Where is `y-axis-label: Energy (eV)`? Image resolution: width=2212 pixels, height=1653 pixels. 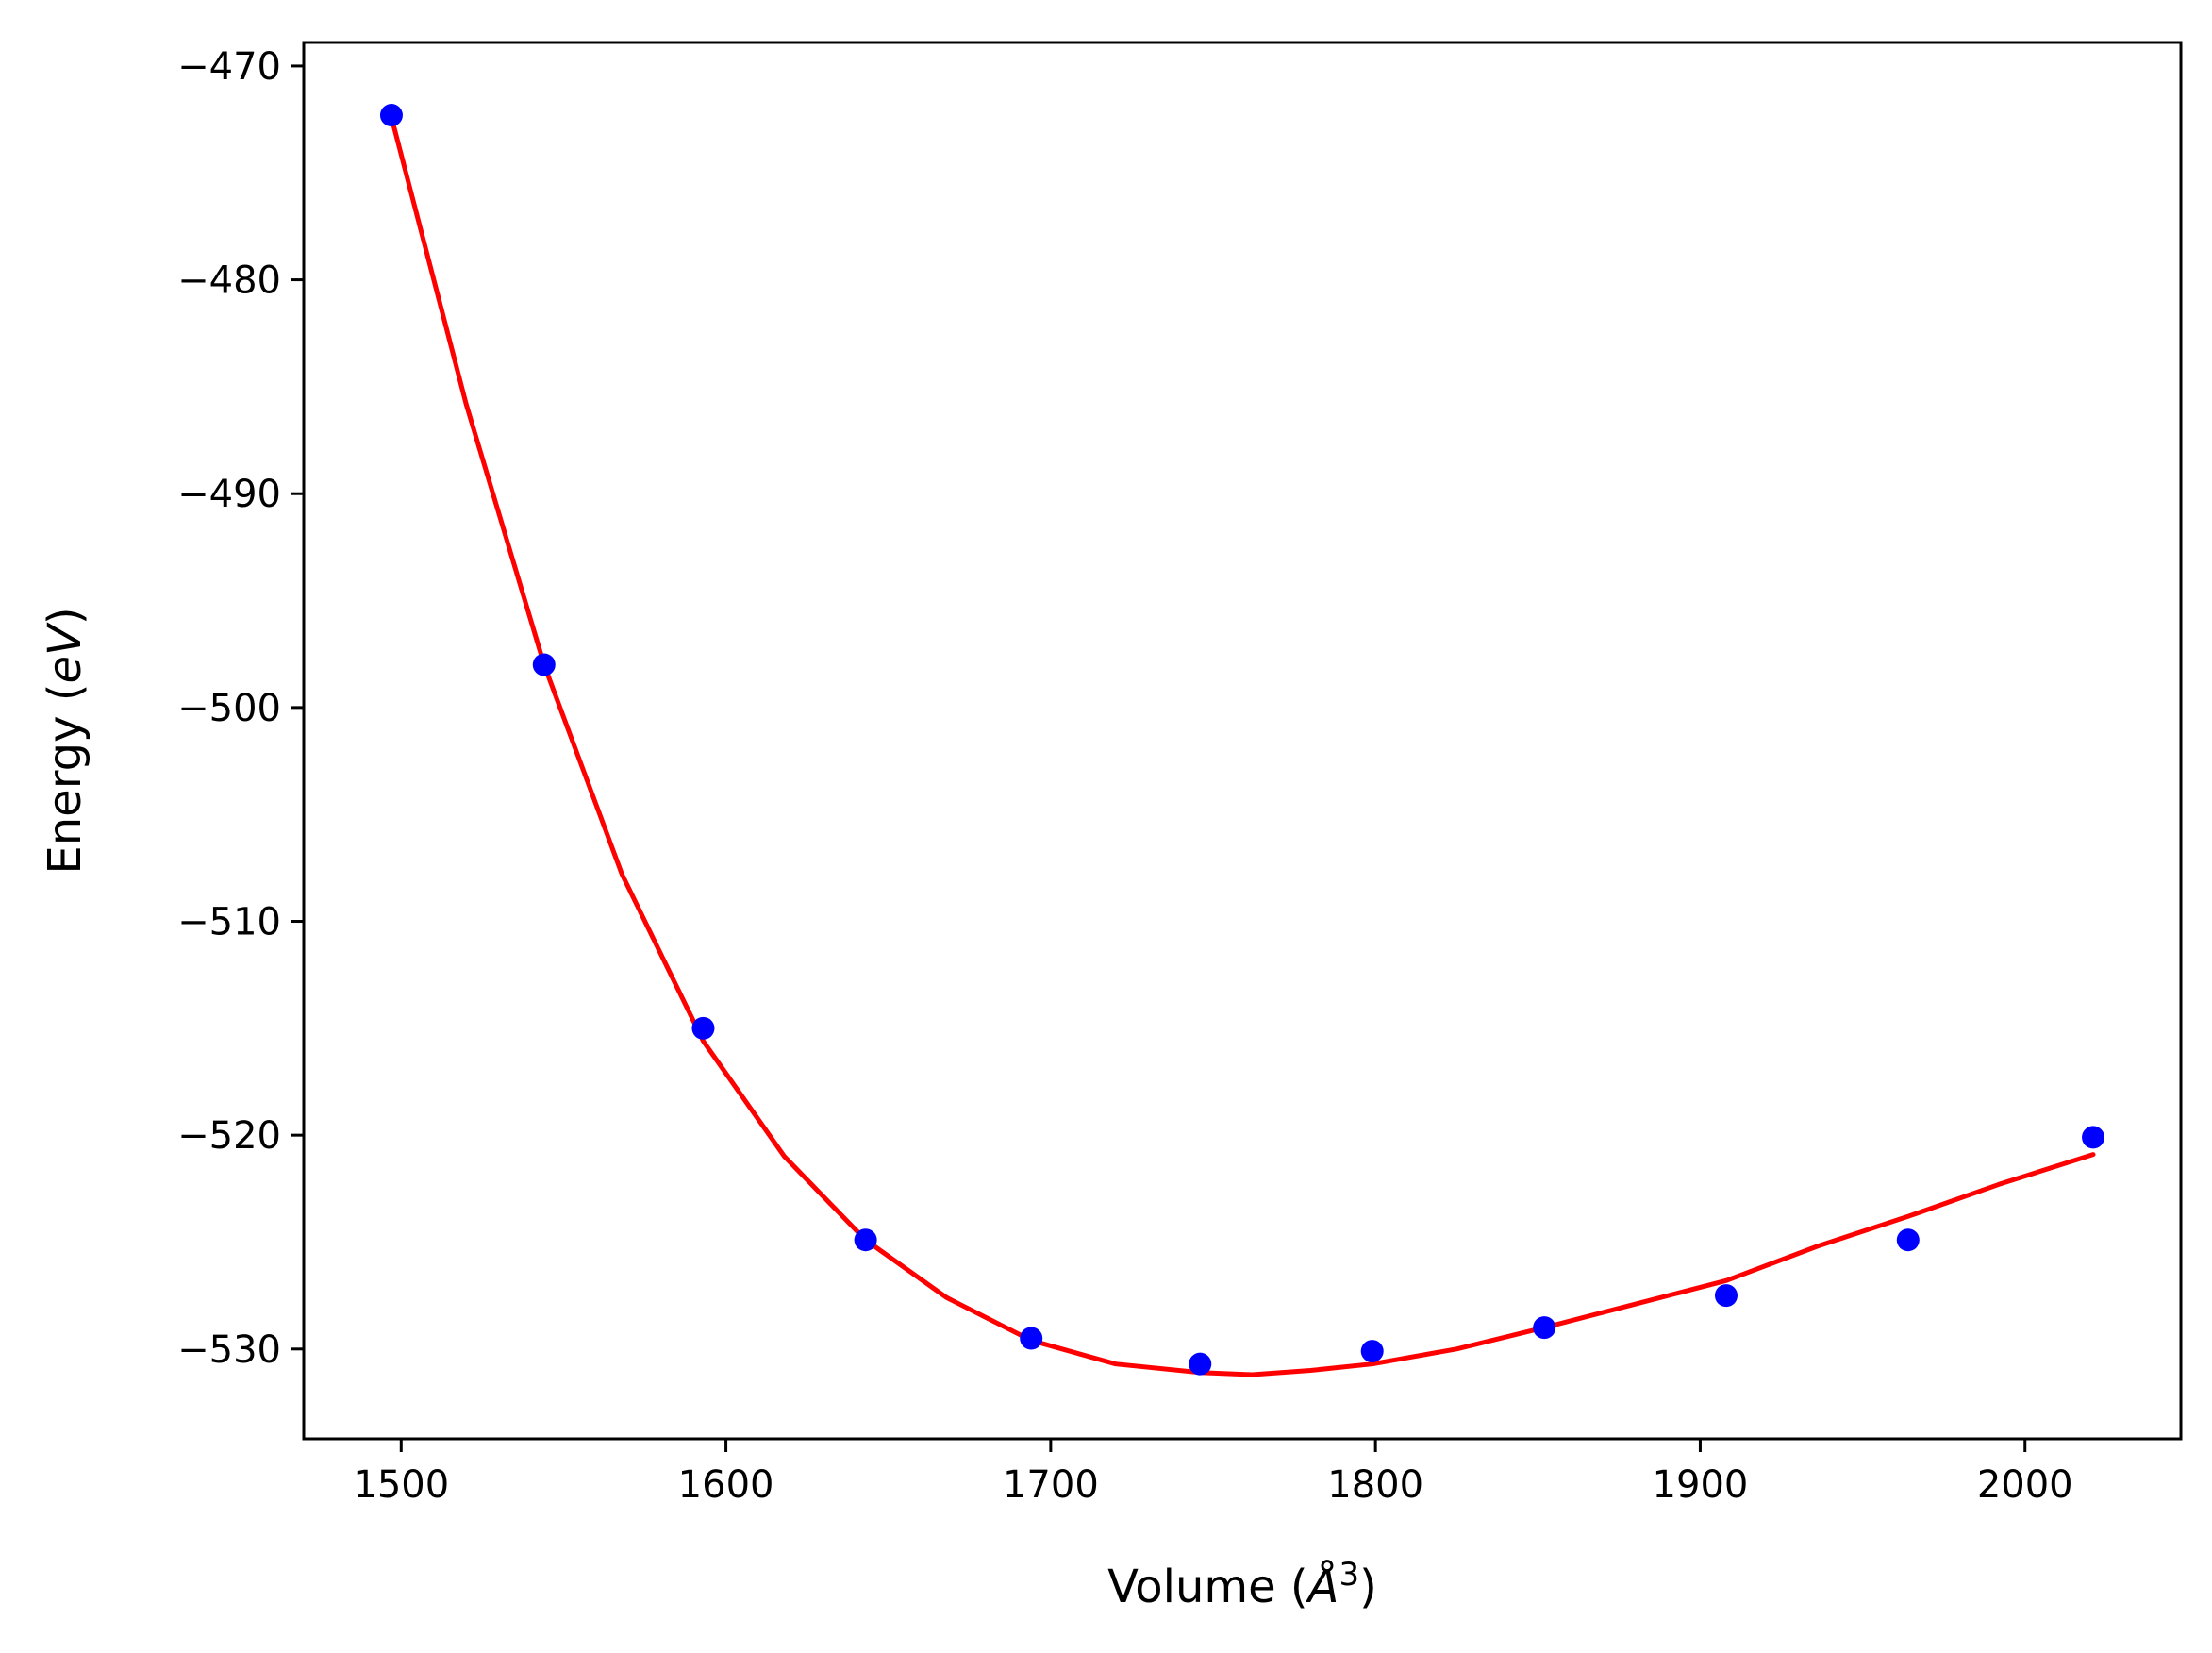
y-axis-label: Energy (eV) is located at coordinates (65, 740).